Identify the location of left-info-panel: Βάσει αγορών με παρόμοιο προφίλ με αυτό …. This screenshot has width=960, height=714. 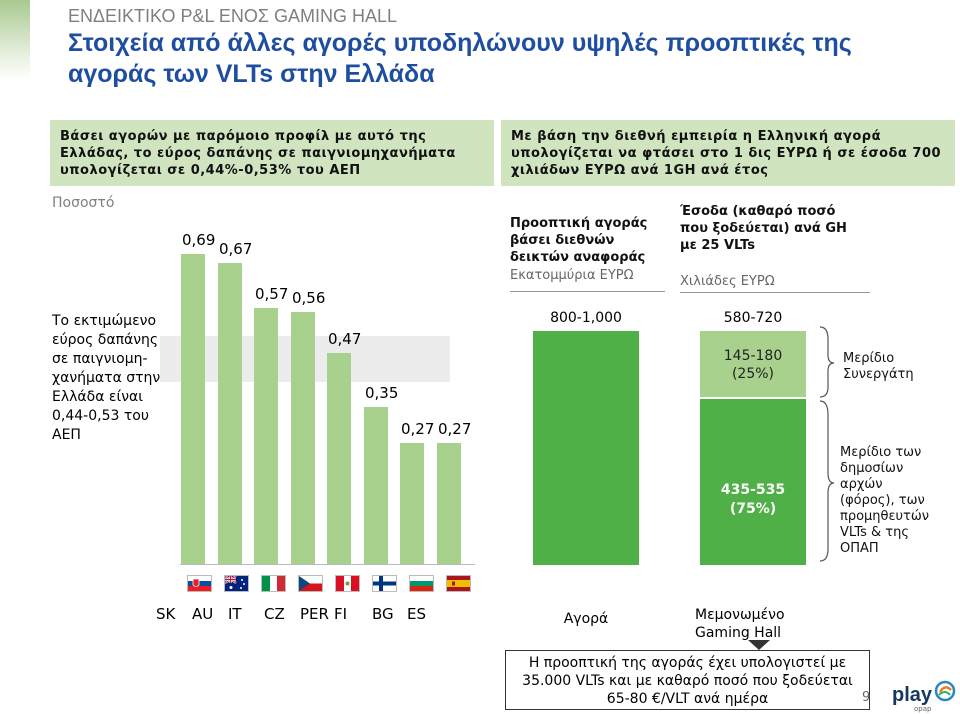
(272, 153).